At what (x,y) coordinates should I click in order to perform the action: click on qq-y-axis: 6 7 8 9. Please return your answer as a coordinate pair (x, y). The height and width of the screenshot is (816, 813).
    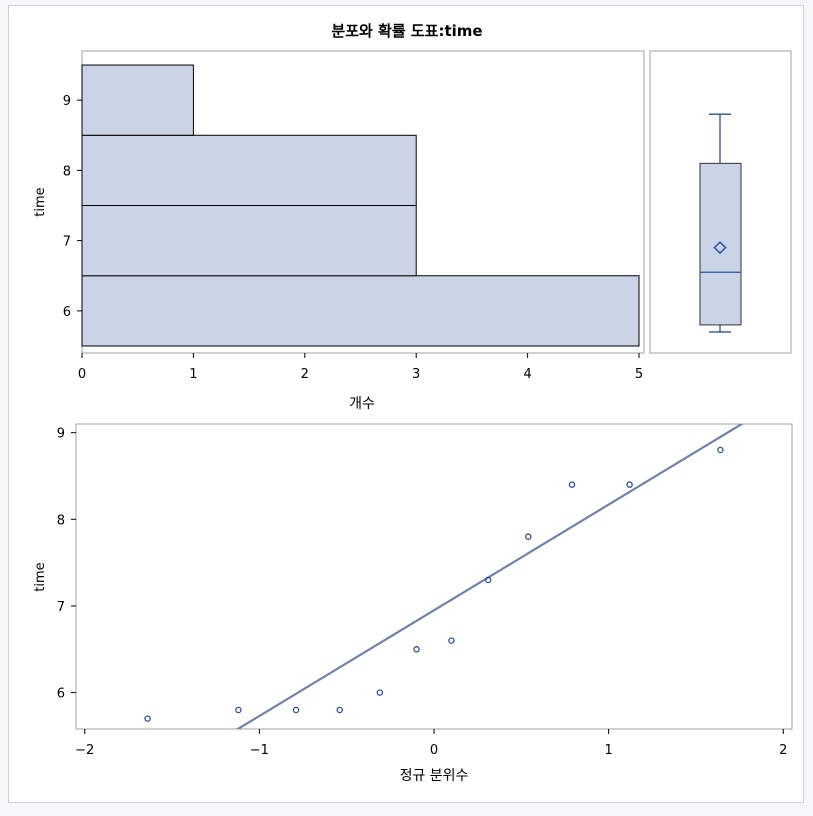
    Looking at the image, I should click on (66, 564).